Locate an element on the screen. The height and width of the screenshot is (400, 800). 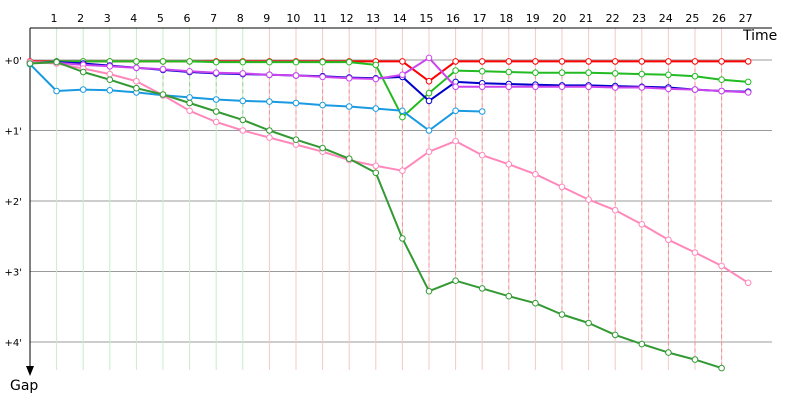
x-tick-label: 27 is located at coordinates (746, 18).